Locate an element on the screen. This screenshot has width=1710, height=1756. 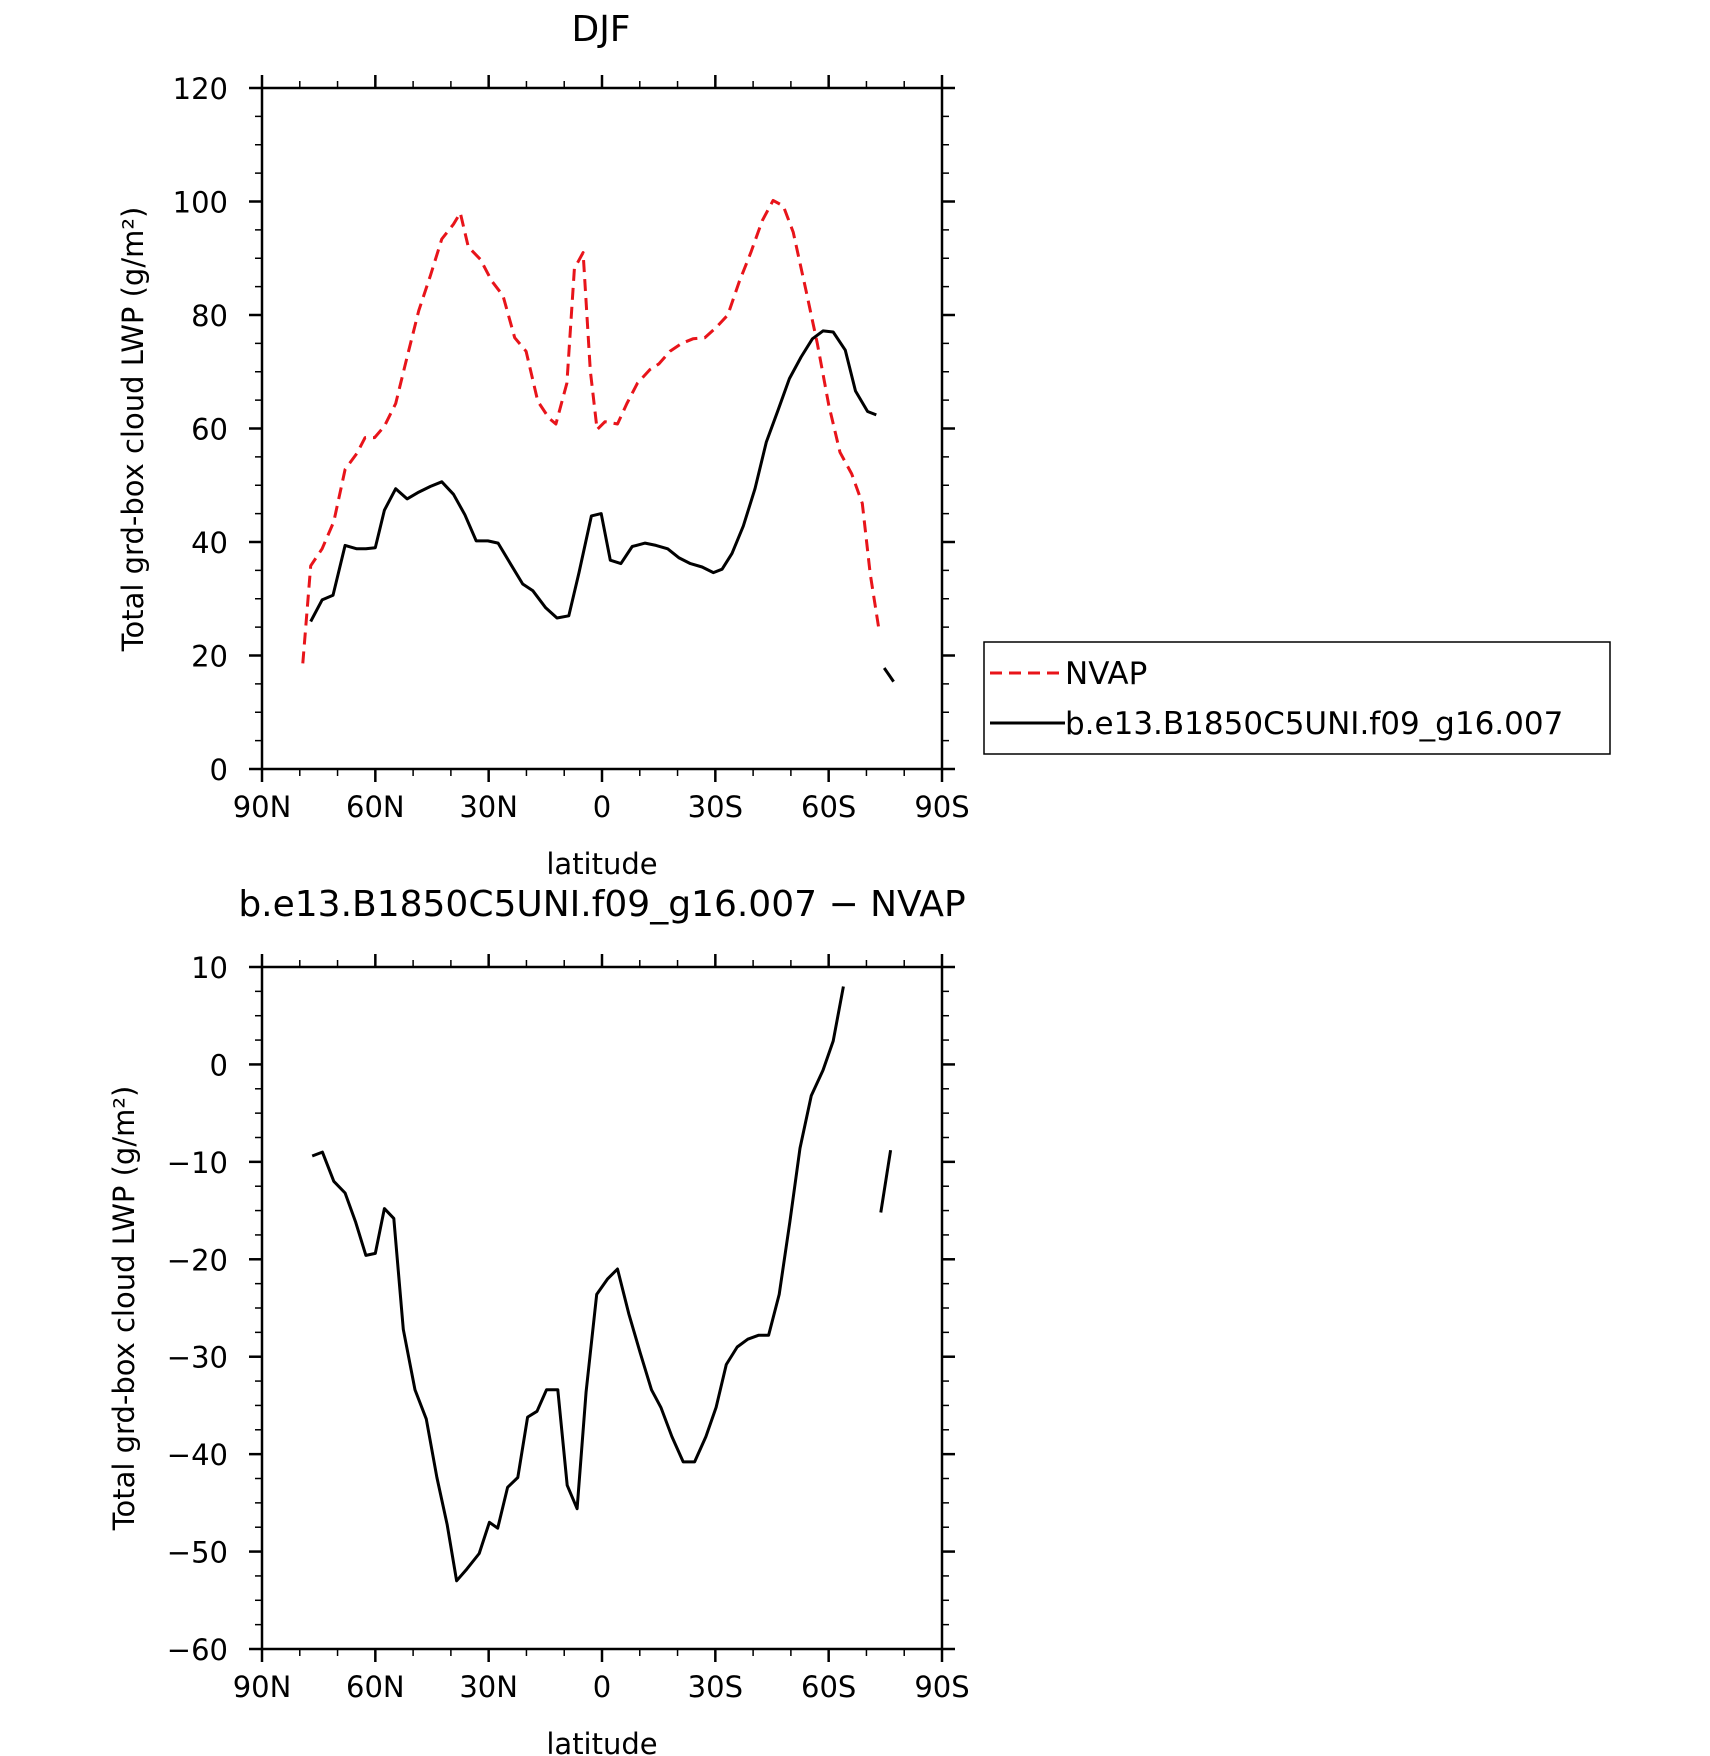
top-series-line-nvap is located at coordinates (591, 431).